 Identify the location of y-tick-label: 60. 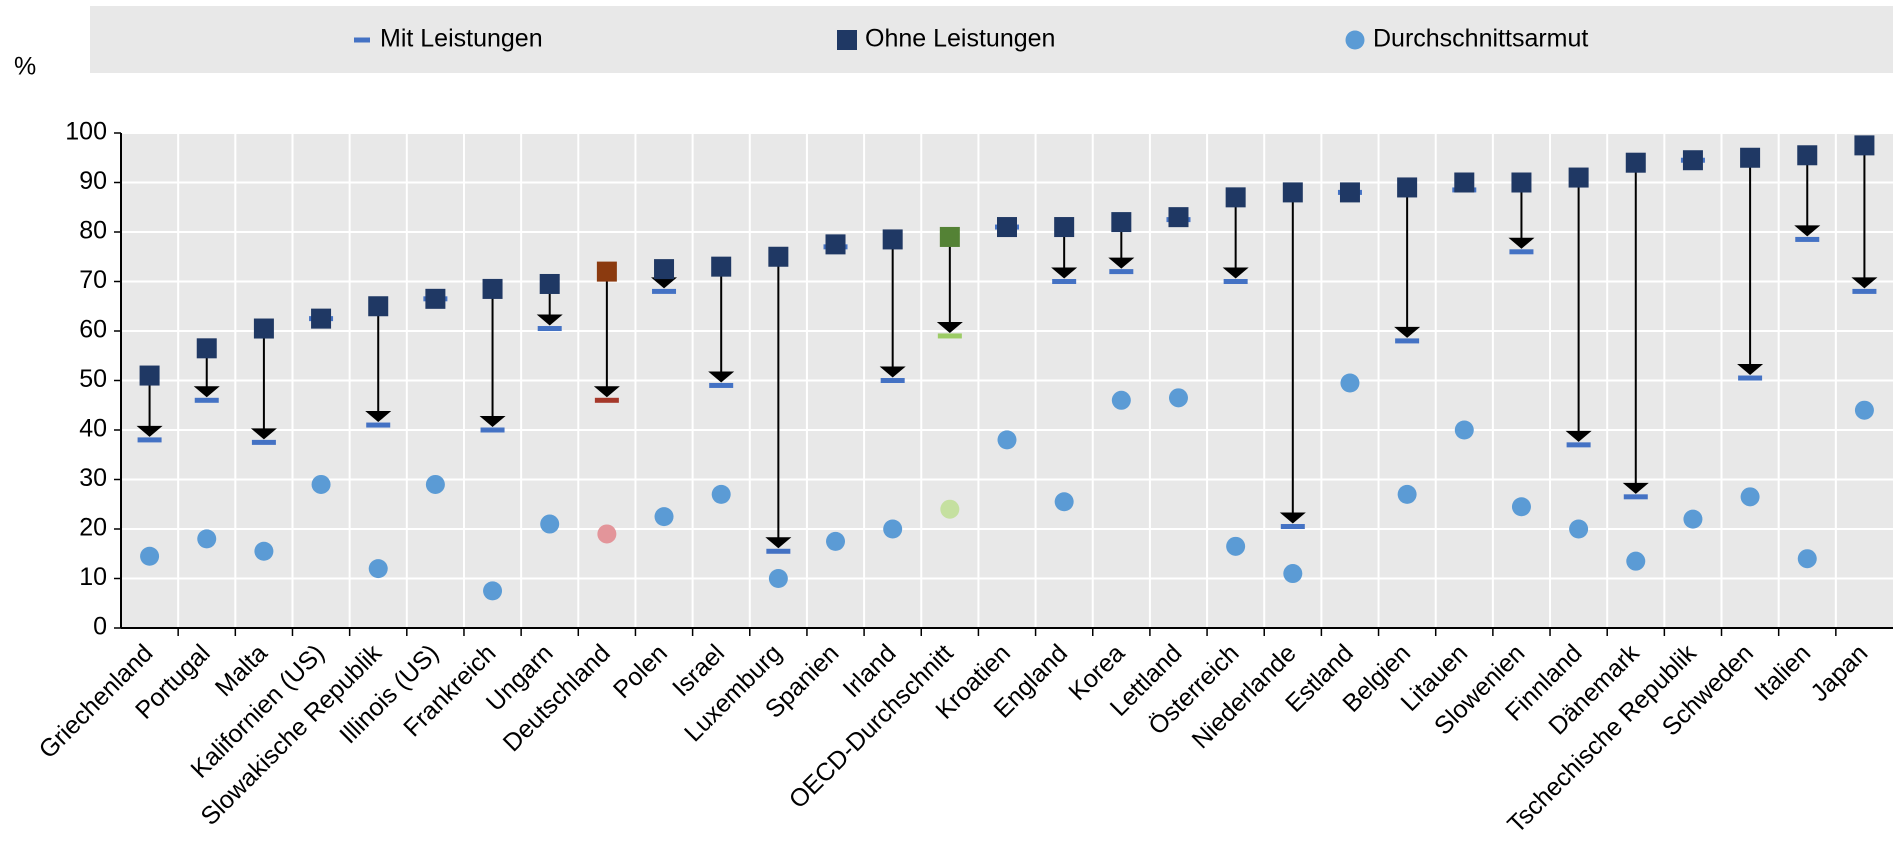
(93, 330).